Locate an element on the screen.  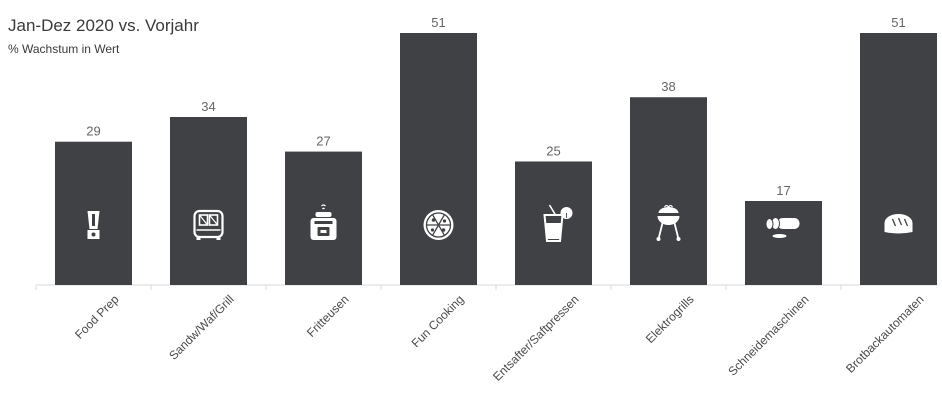
data-label-elektrogrills: 38 is located at coordinates (668, 86).